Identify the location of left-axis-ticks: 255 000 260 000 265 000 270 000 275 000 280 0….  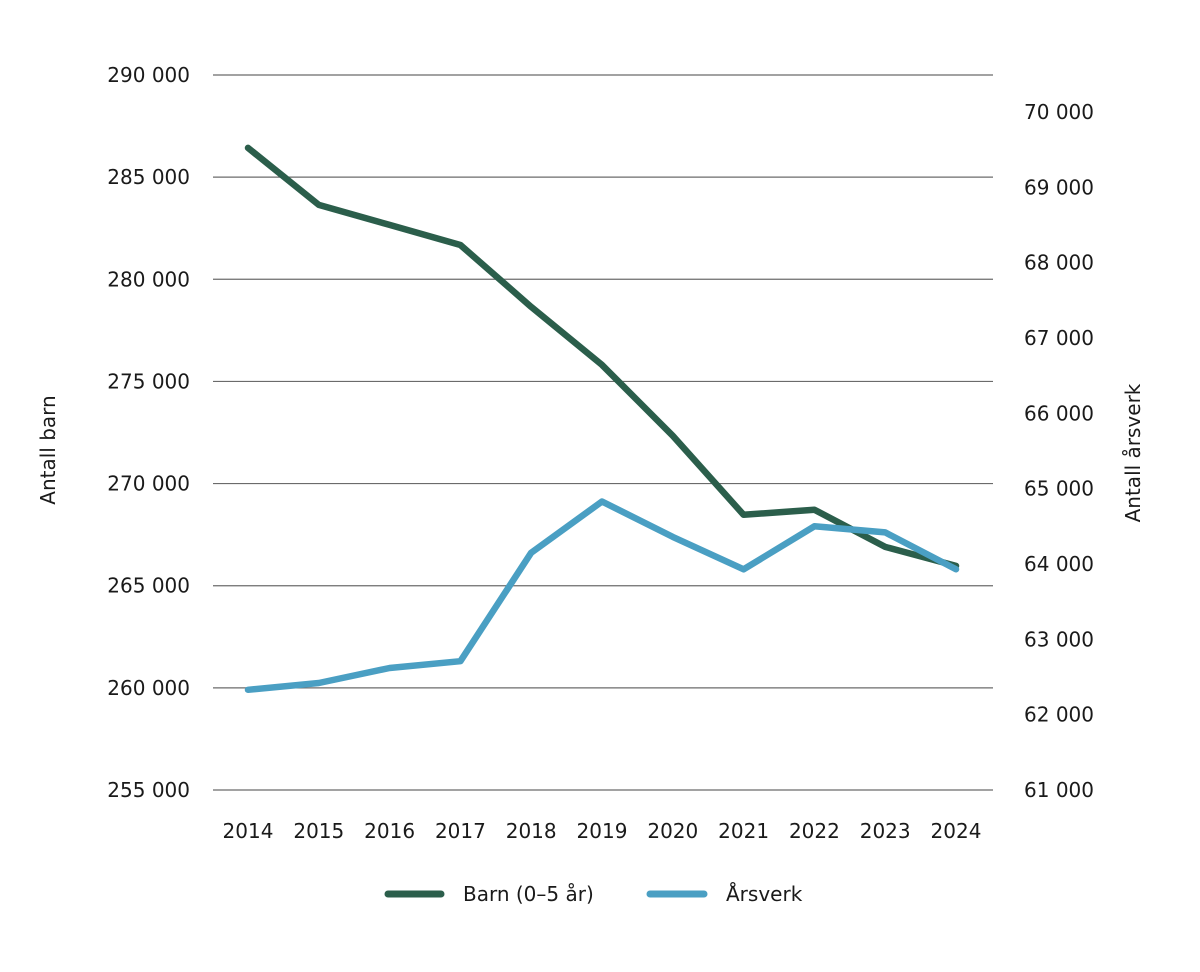
(148, 432).